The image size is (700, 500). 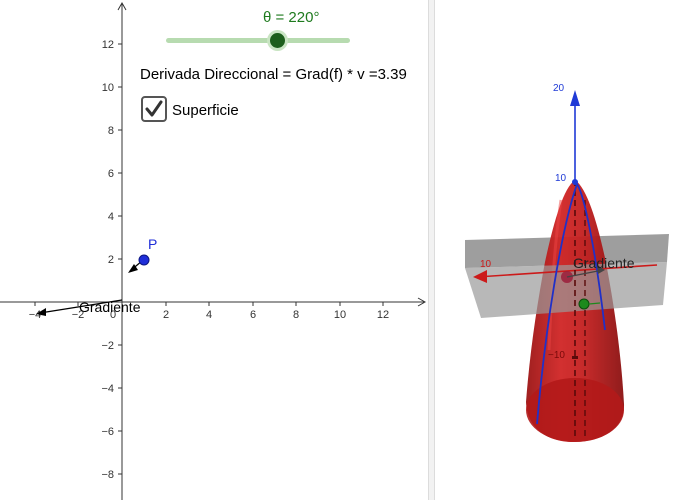 I want to click on gradient-label-3d: Gradiente, so click(x=604, y=263).